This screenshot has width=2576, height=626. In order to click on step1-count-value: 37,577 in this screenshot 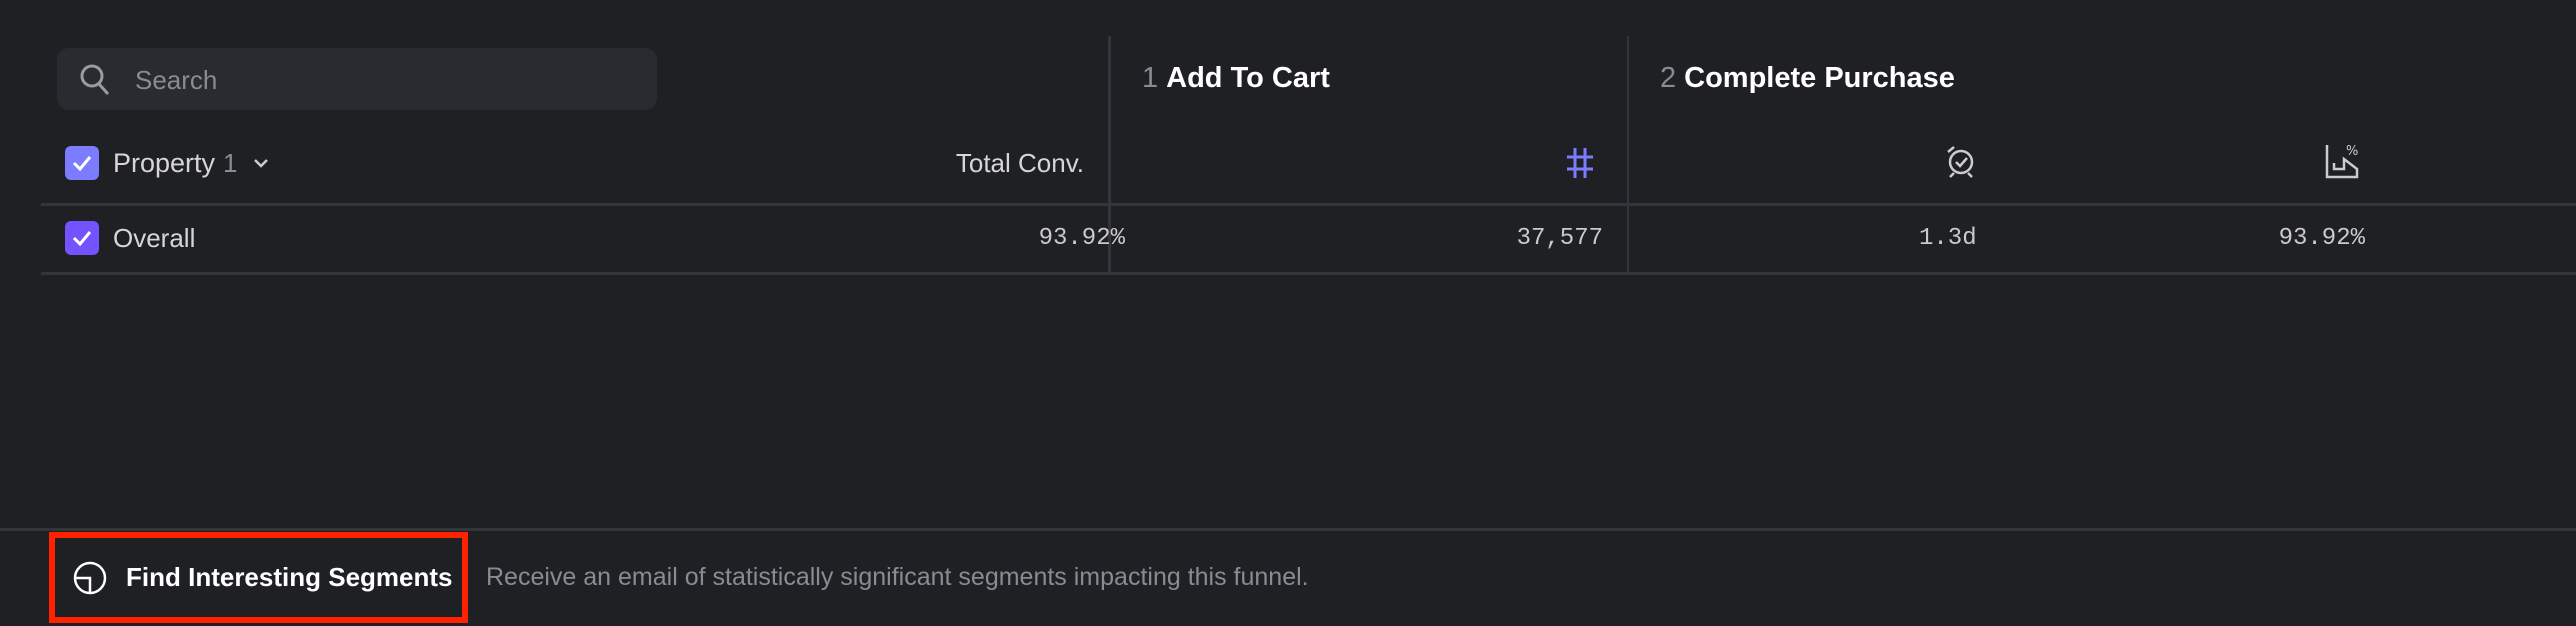, I will do `click(1559, 238)`.